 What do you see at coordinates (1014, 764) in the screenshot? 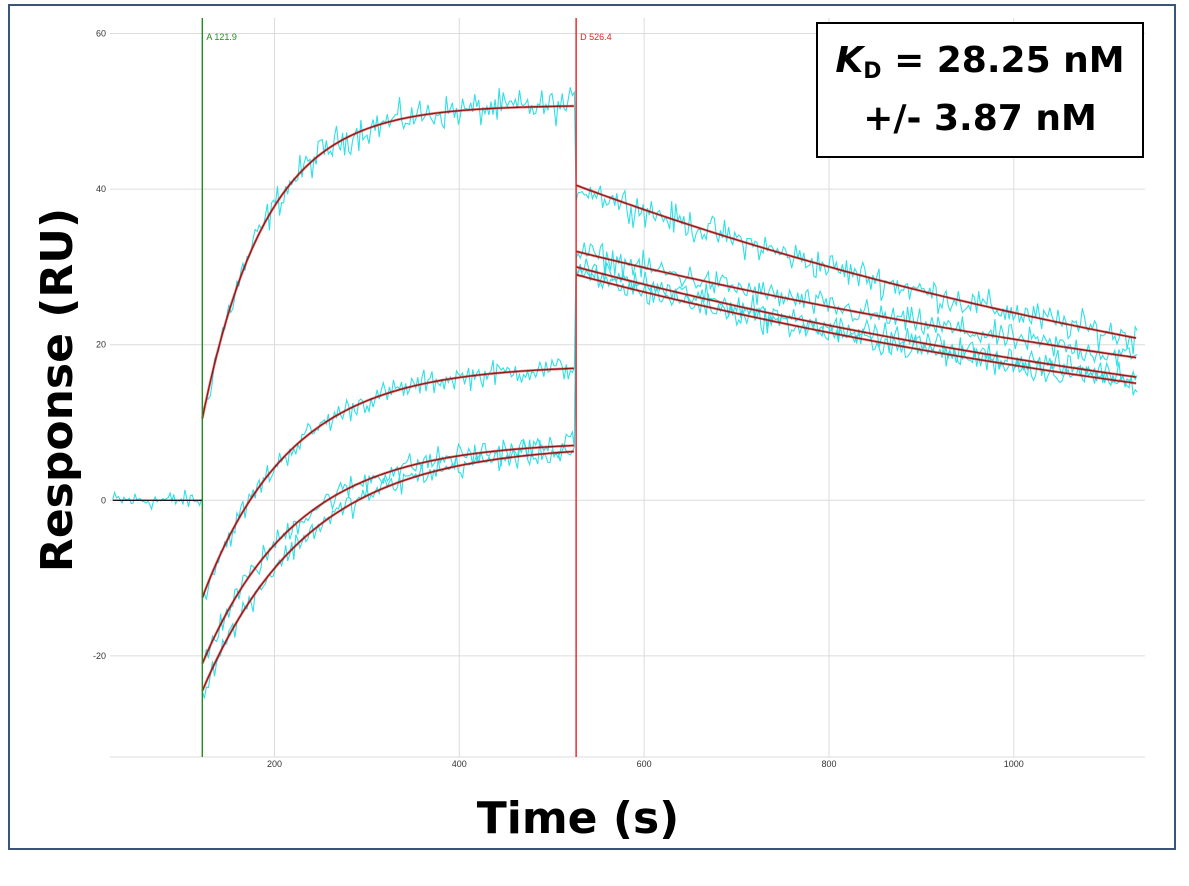
I see `x-tick-label: 1000` at bounding box center [1014, 764].